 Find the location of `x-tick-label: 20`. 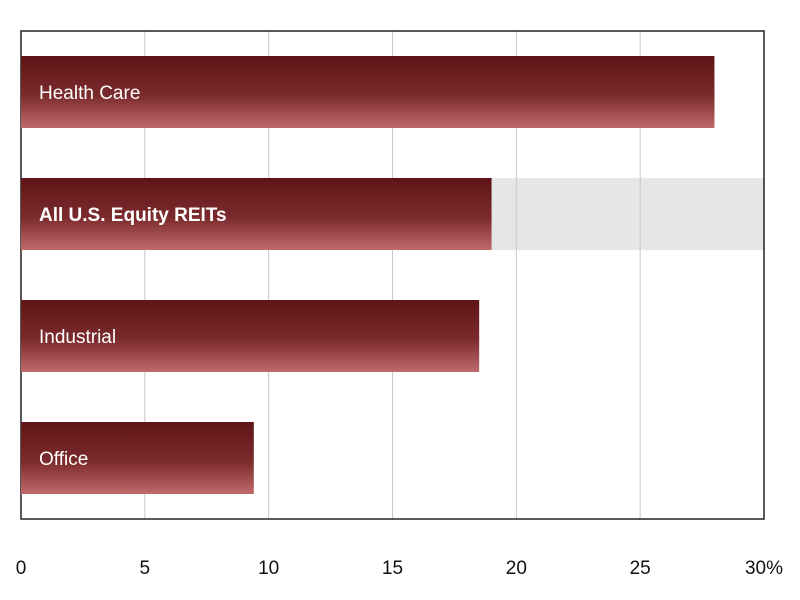

x-tick-label: 20 is located at coordinates (516, 568).